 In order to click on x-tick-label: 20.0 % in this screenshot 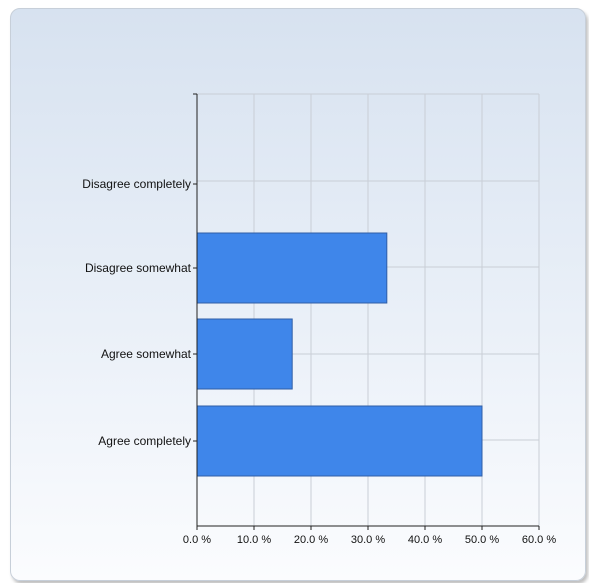, I will do `click(311, 540)`.